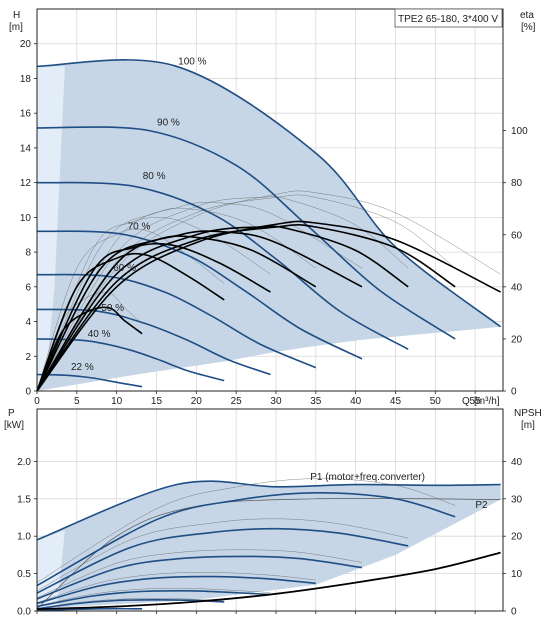  What do you see at coordinates (28, 392) in the screenshot?
I see `y-tick-label: 0` at bounding box center [28, 392].